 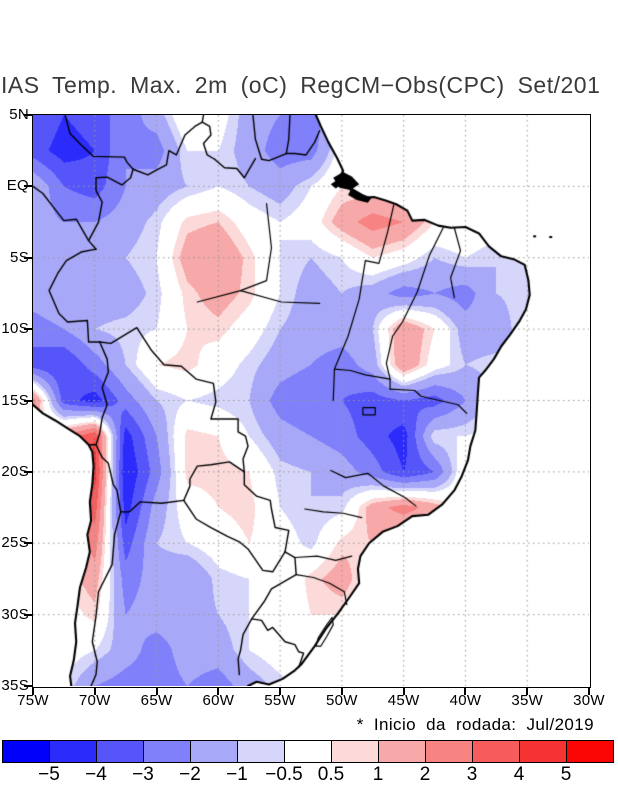 I want to click on lon-tick-label: 75W, so click(x=33, y=700).